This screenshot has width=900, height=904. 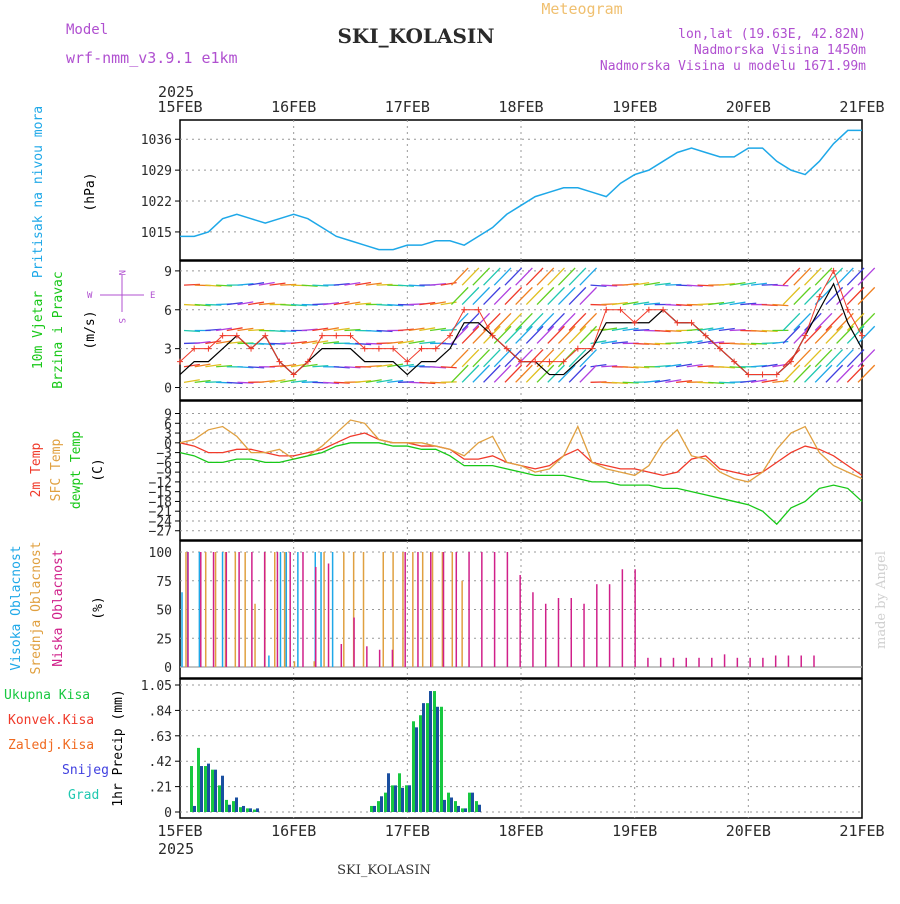 I want to click on precip-legend-total: Ukupna Kisa, so click(x=47, y=695).